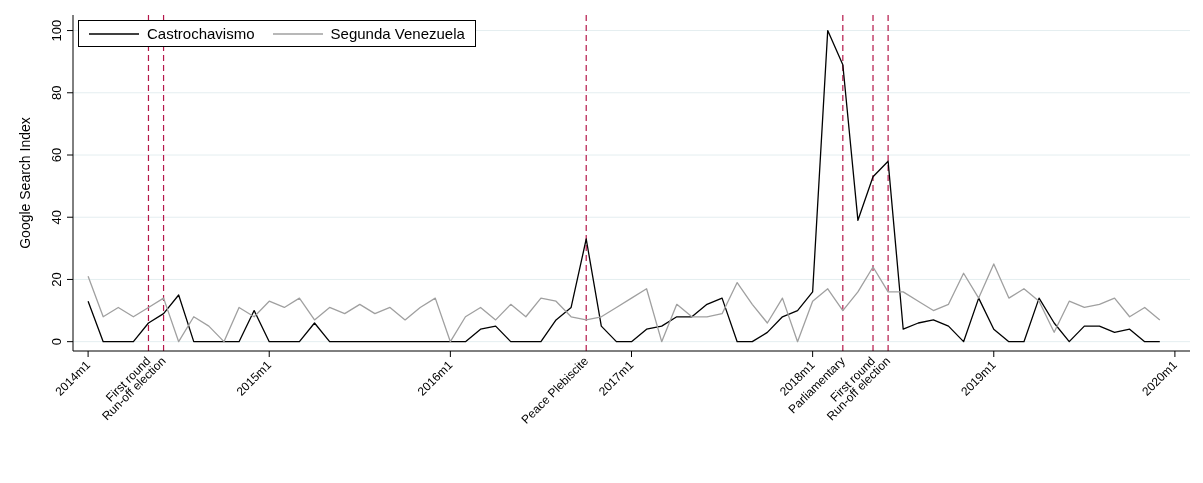 The height and width of the screenshot is (483, 1203). I want to click on line-series, so click(624, 303).